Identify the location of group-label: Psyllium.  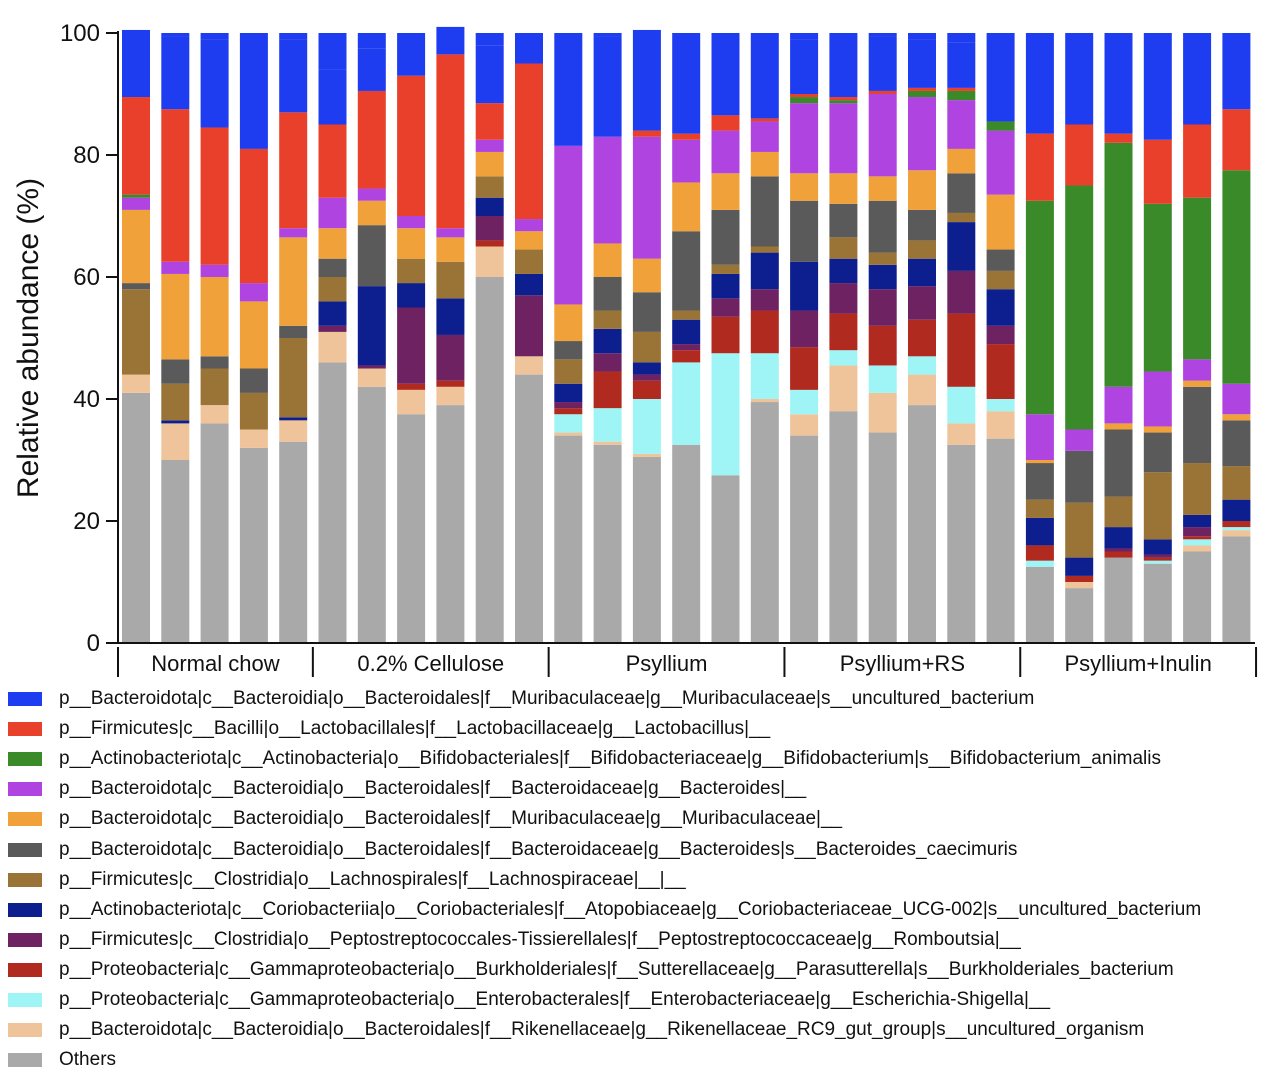
(667, 663).